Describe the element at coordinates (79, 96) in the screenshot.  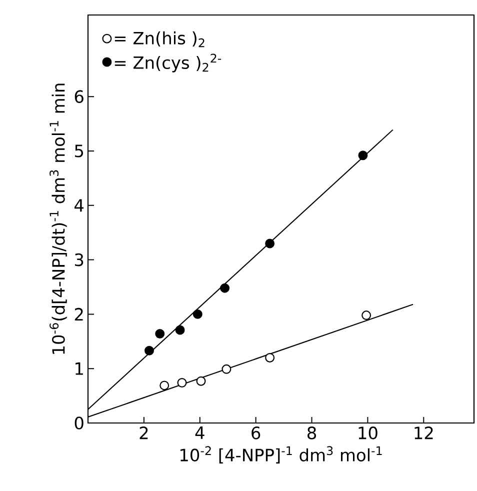
I see `y-tick-label: 6` at that location.